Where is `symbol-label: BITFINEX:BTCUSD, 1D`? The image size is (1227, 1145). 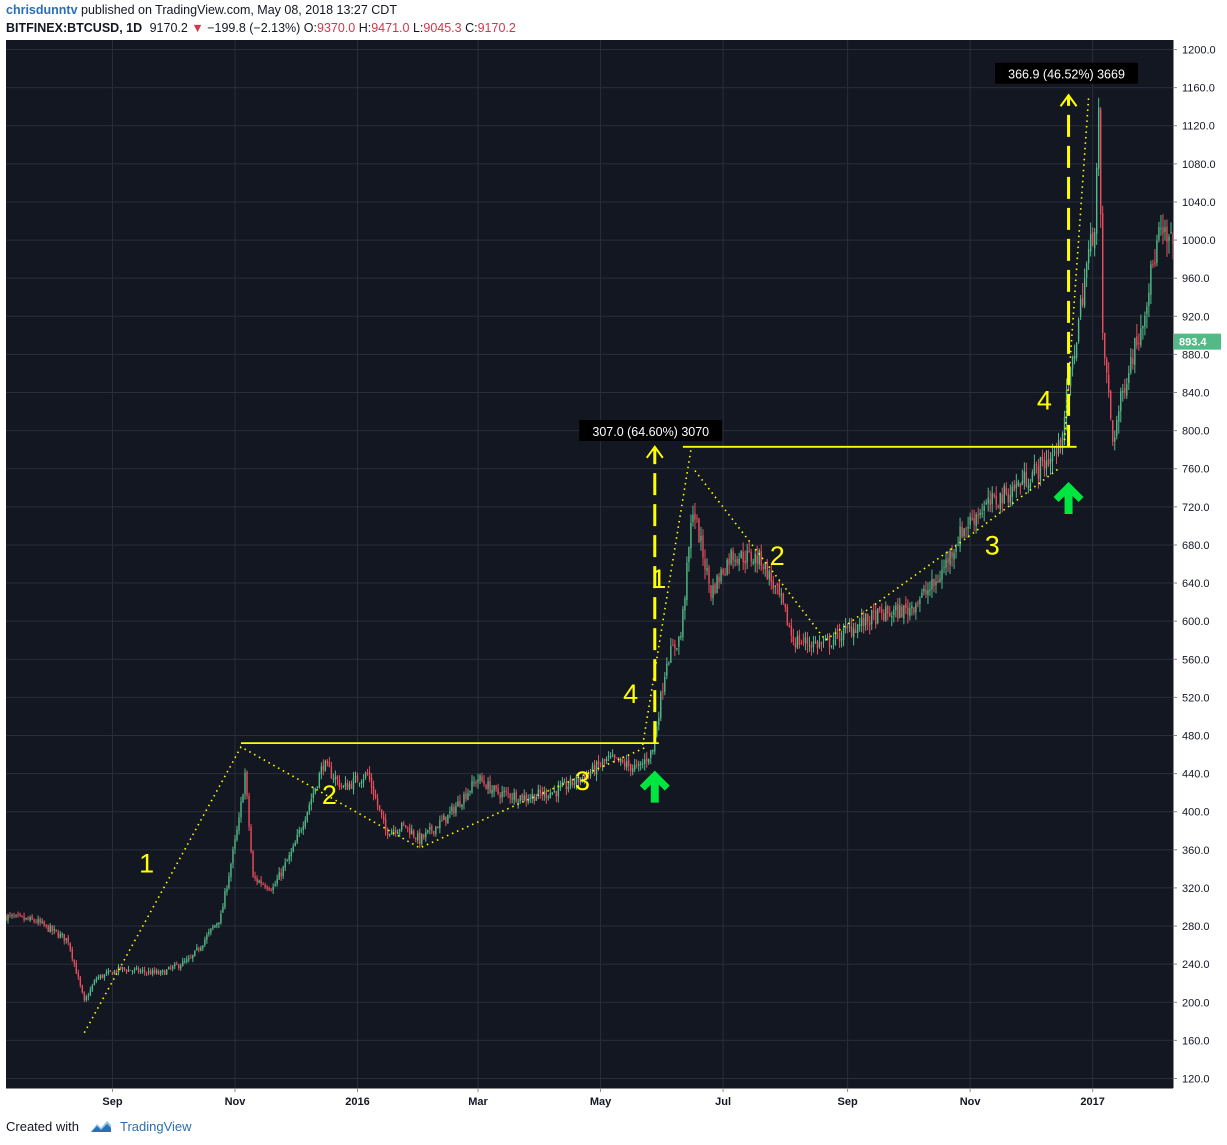 symbol-label: BITFINEX:BTCUSD, 1D is located at coordinates (74, 28).